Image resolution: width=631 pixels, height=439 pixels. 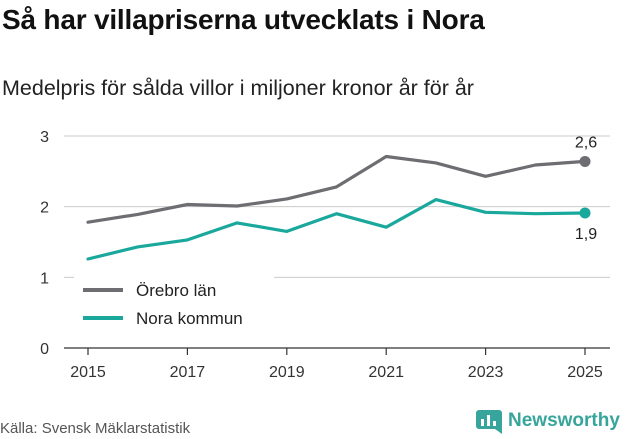 What do you see at coordinates (95, 428) in the screenshot?
I see `source-note: Källa: Svensk Mäklarstatistik` at bounding box center [95, 428].